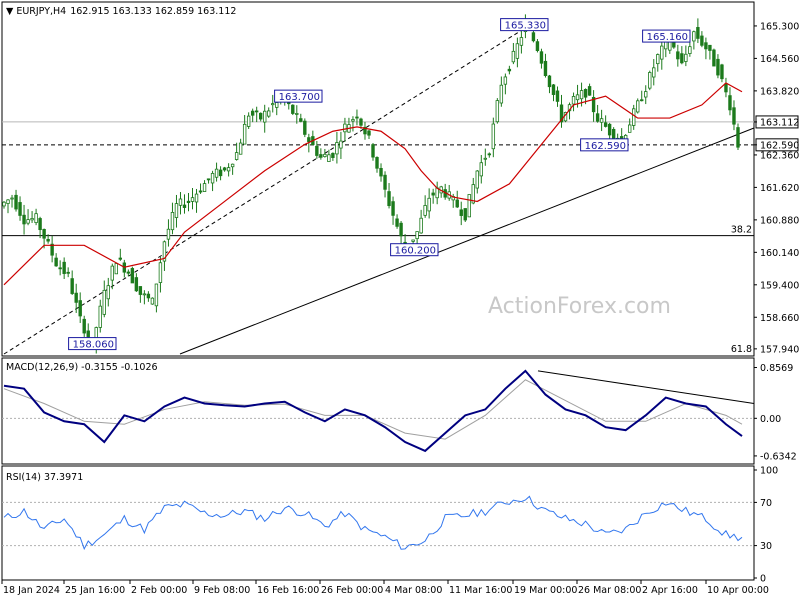 Image resolution: width=800 pixels, height=604 pixels. Describe the element at coordinates (779, 122) in the screenshot. I see `y-tick-label: 163.112` at that location.